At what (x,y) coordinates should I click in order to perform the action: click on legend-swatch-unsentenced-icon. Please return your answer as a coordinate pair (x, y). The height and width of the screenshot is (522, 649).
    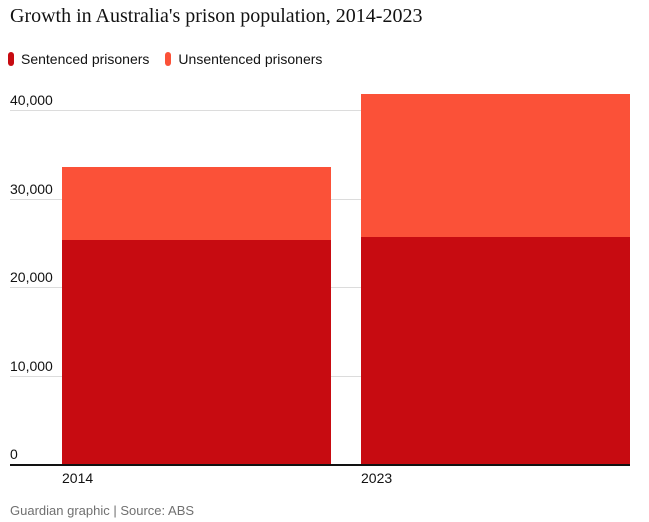
    Looking at the image, I should click on (168, 59).